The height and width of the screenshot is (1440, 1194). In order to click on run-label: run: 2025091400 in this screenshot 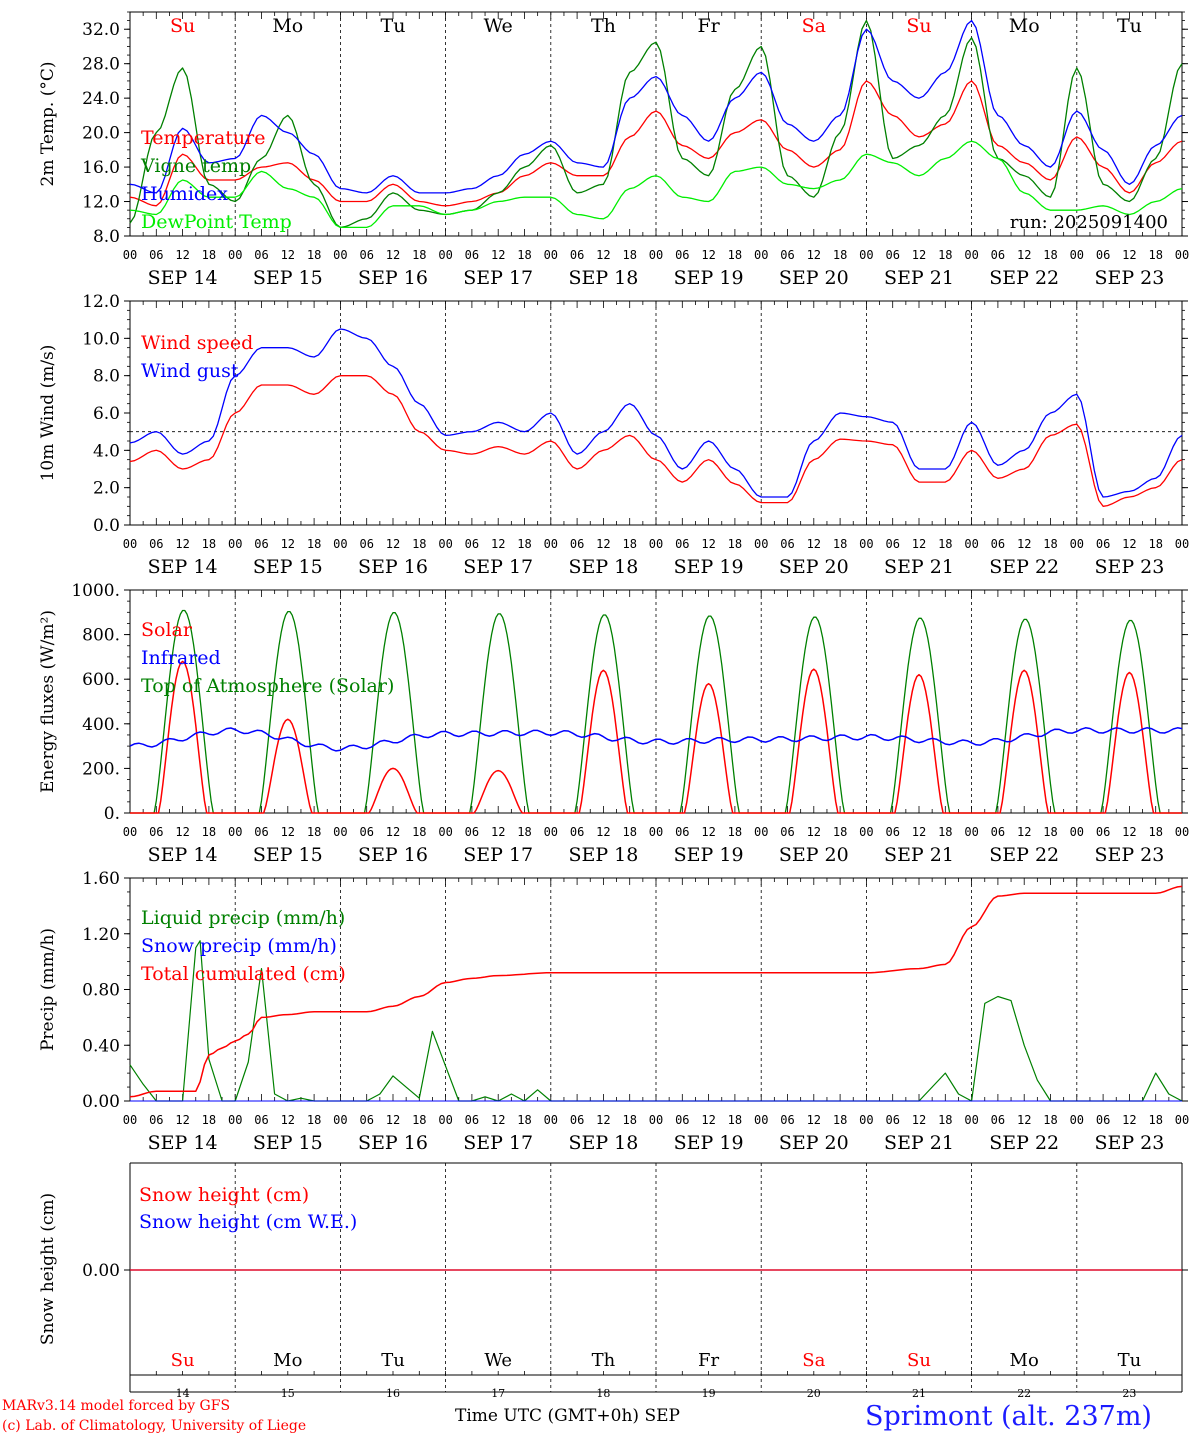, I will do `click(1089, 222)`.